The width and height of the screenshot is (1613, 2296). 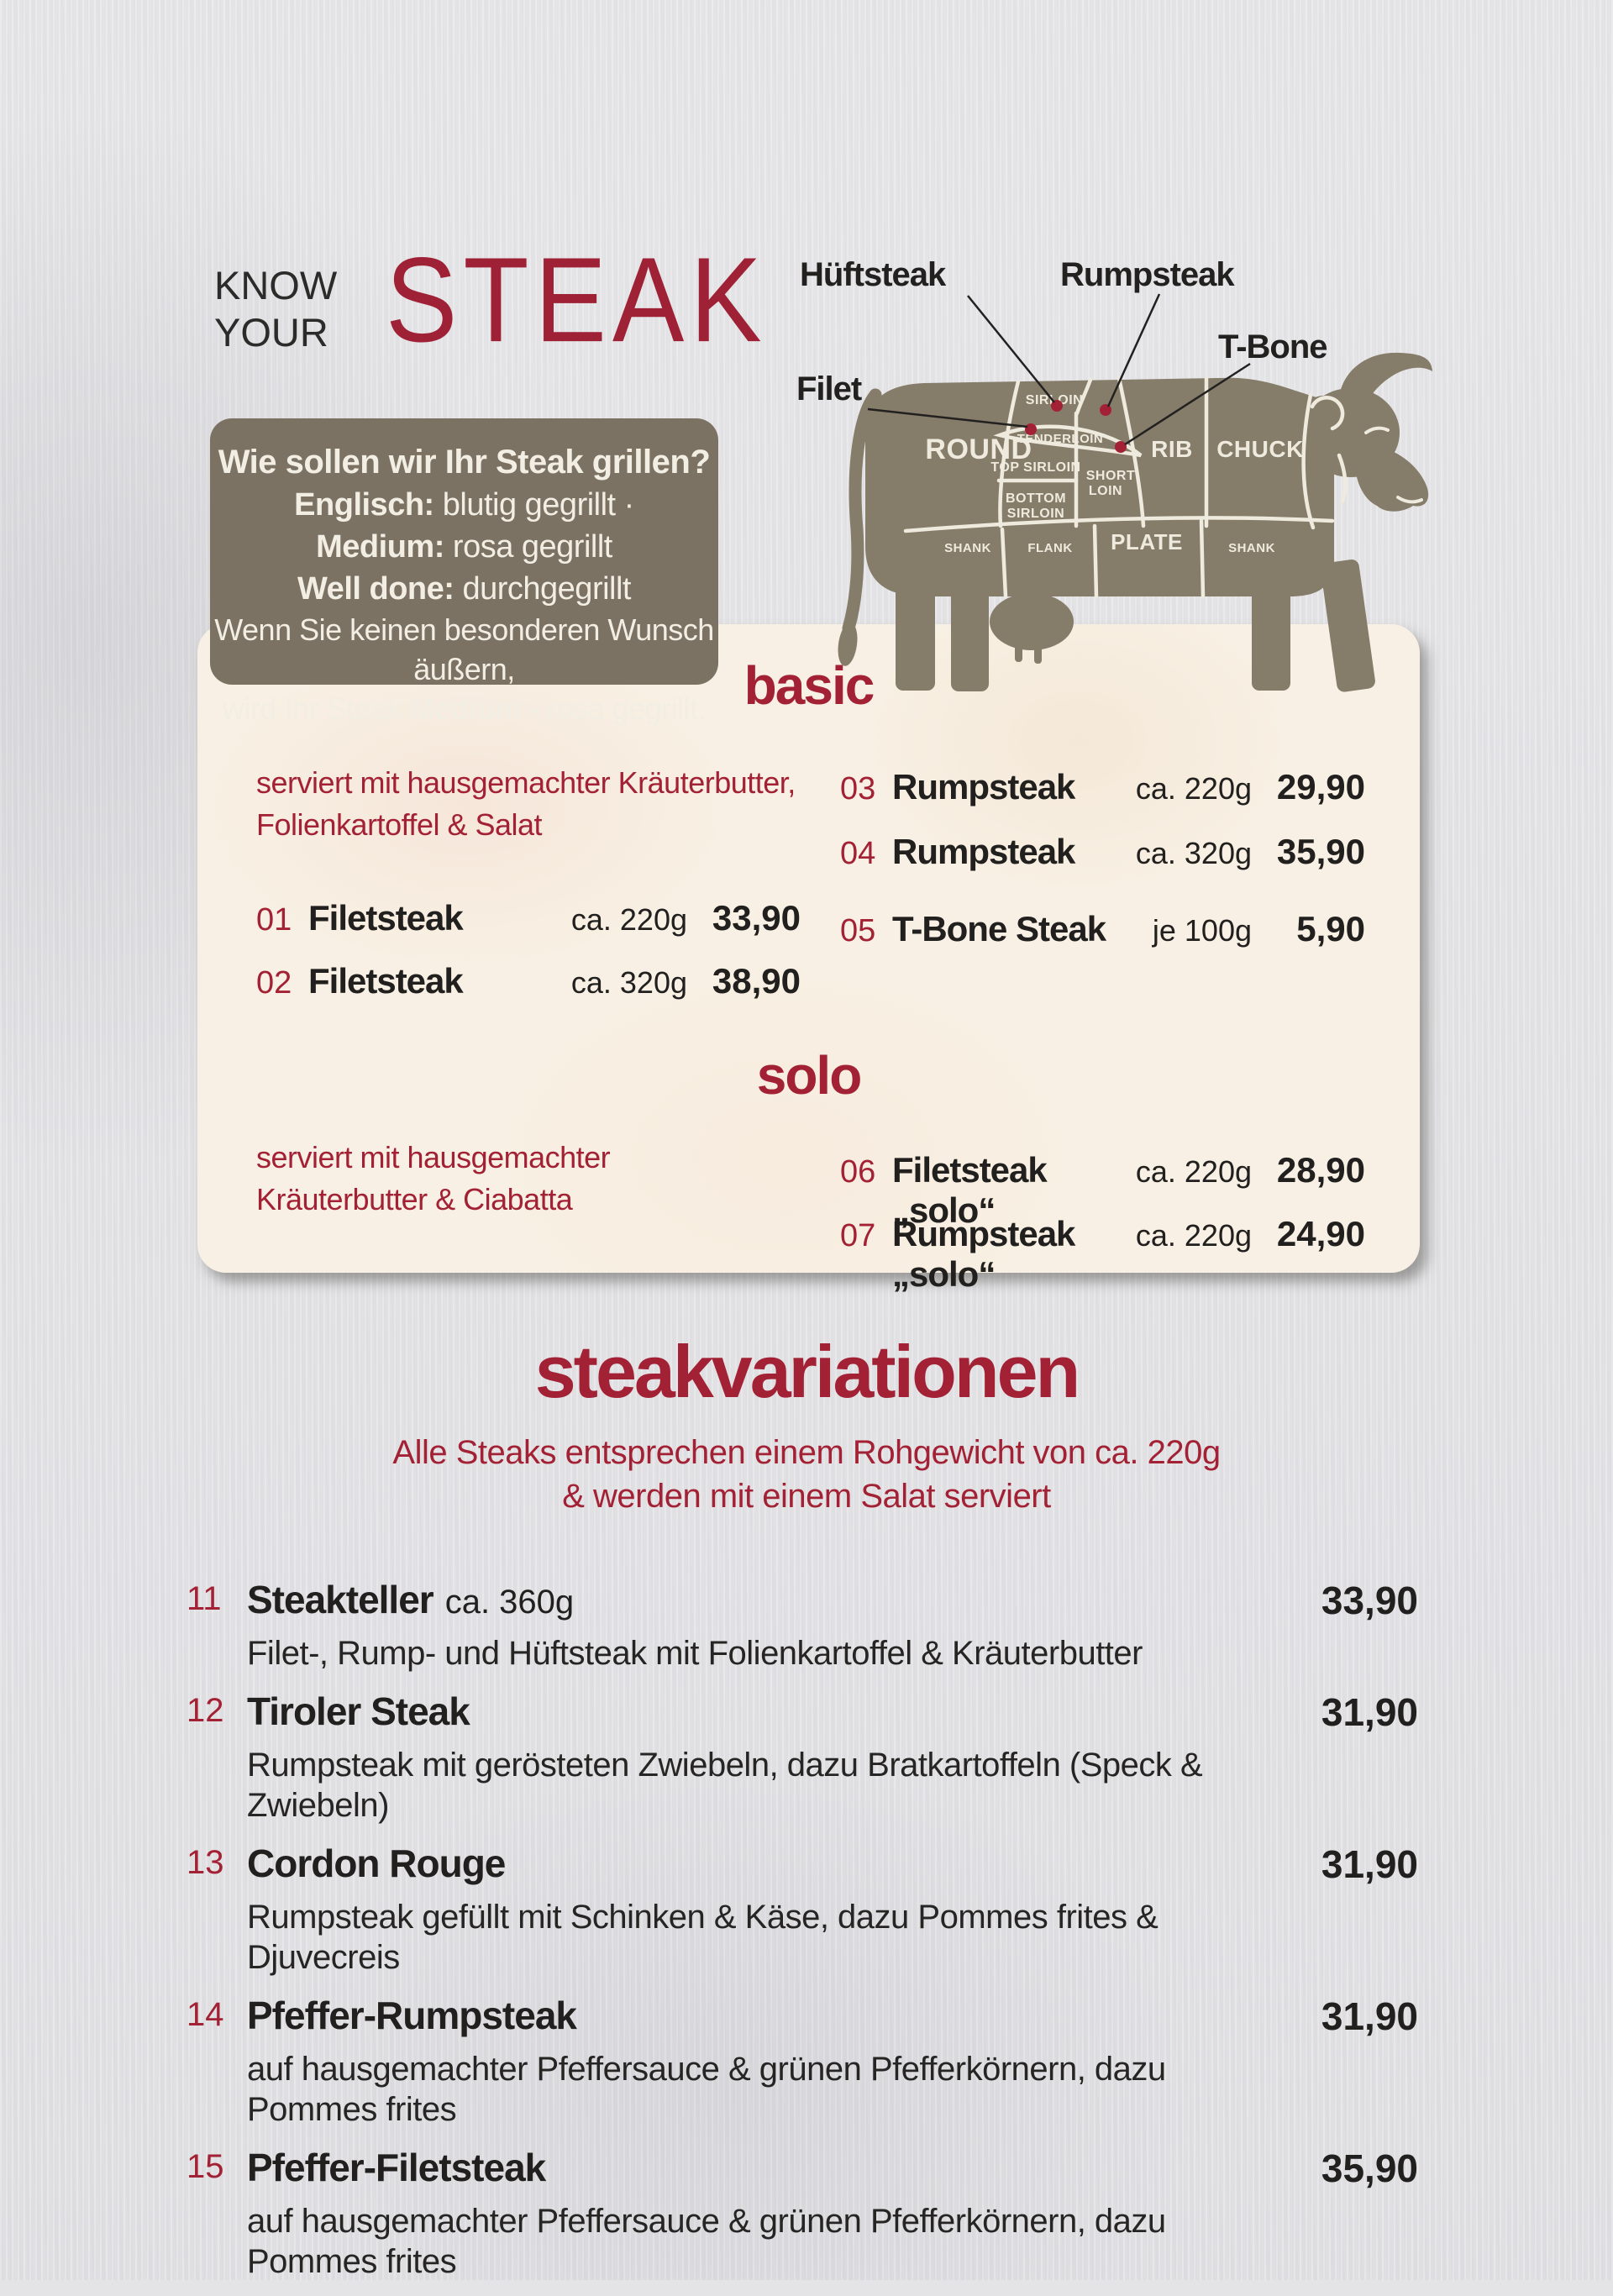 I want to click on cow-rear-leg, so click(x=970, y=629).